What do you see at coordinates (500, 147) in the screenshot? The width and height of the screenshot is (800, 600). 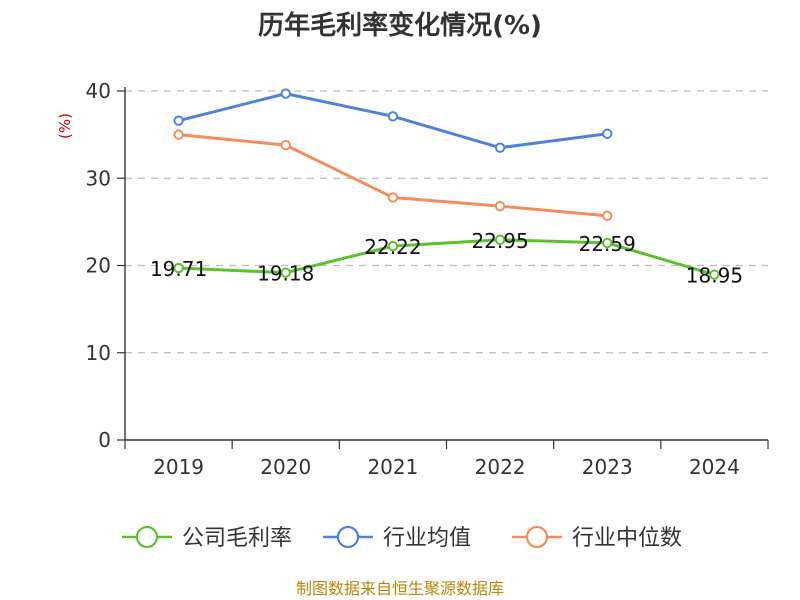 I see `data-point-1-2022` at bounding box center [500, 147].